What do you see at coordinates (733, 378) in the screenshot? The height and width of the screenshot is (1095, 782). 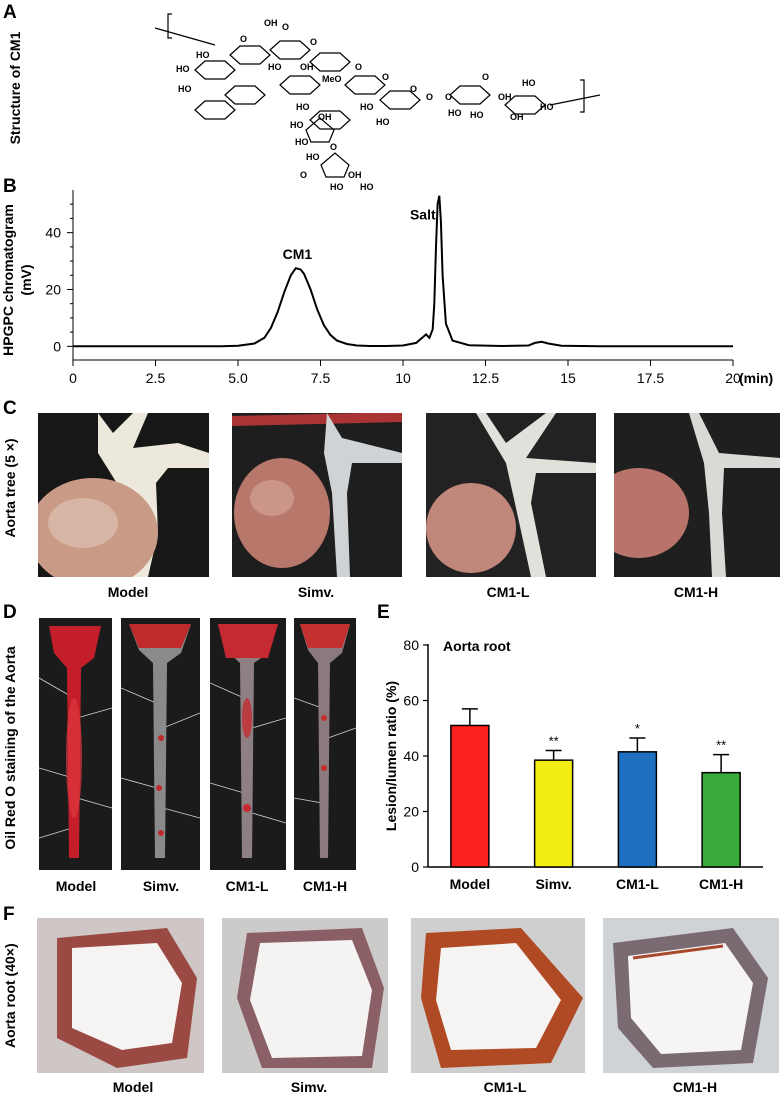 I see `chromatogram-x-tick-label: 20` at bounding box center [733, 378].